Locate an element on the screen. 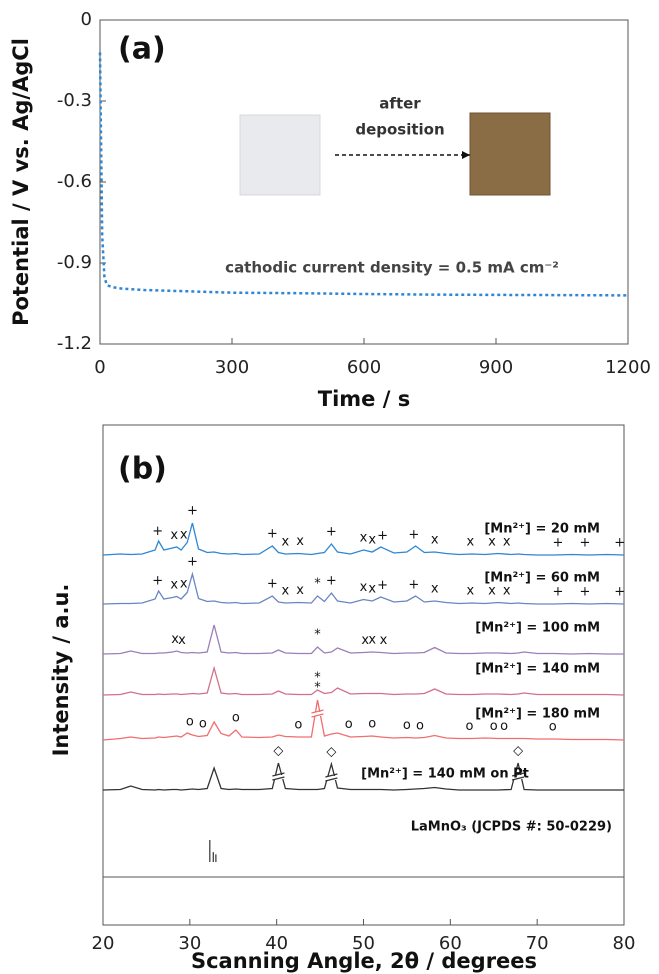 The height and width of the screenshot is (974, 659). x-tick-label: 30 is located at coordinates (189, 943).